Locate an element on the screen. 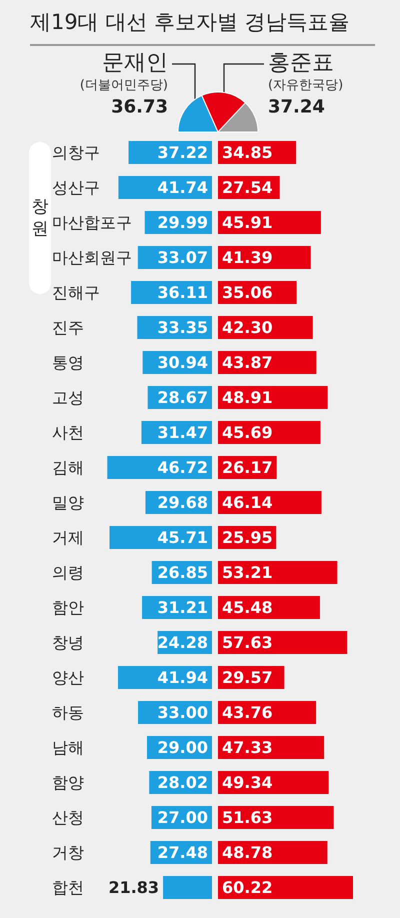 The height and width of the screenshot is (918, 400). data-label: 42.30 is located at coordinates (247, 327).